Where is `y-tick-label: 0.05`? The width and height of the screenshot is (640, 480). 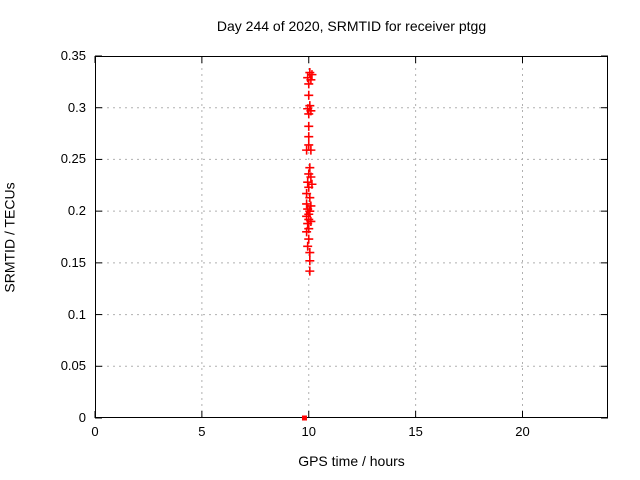
y-tick-label: 0.05 is located at coordinates (73, 366).